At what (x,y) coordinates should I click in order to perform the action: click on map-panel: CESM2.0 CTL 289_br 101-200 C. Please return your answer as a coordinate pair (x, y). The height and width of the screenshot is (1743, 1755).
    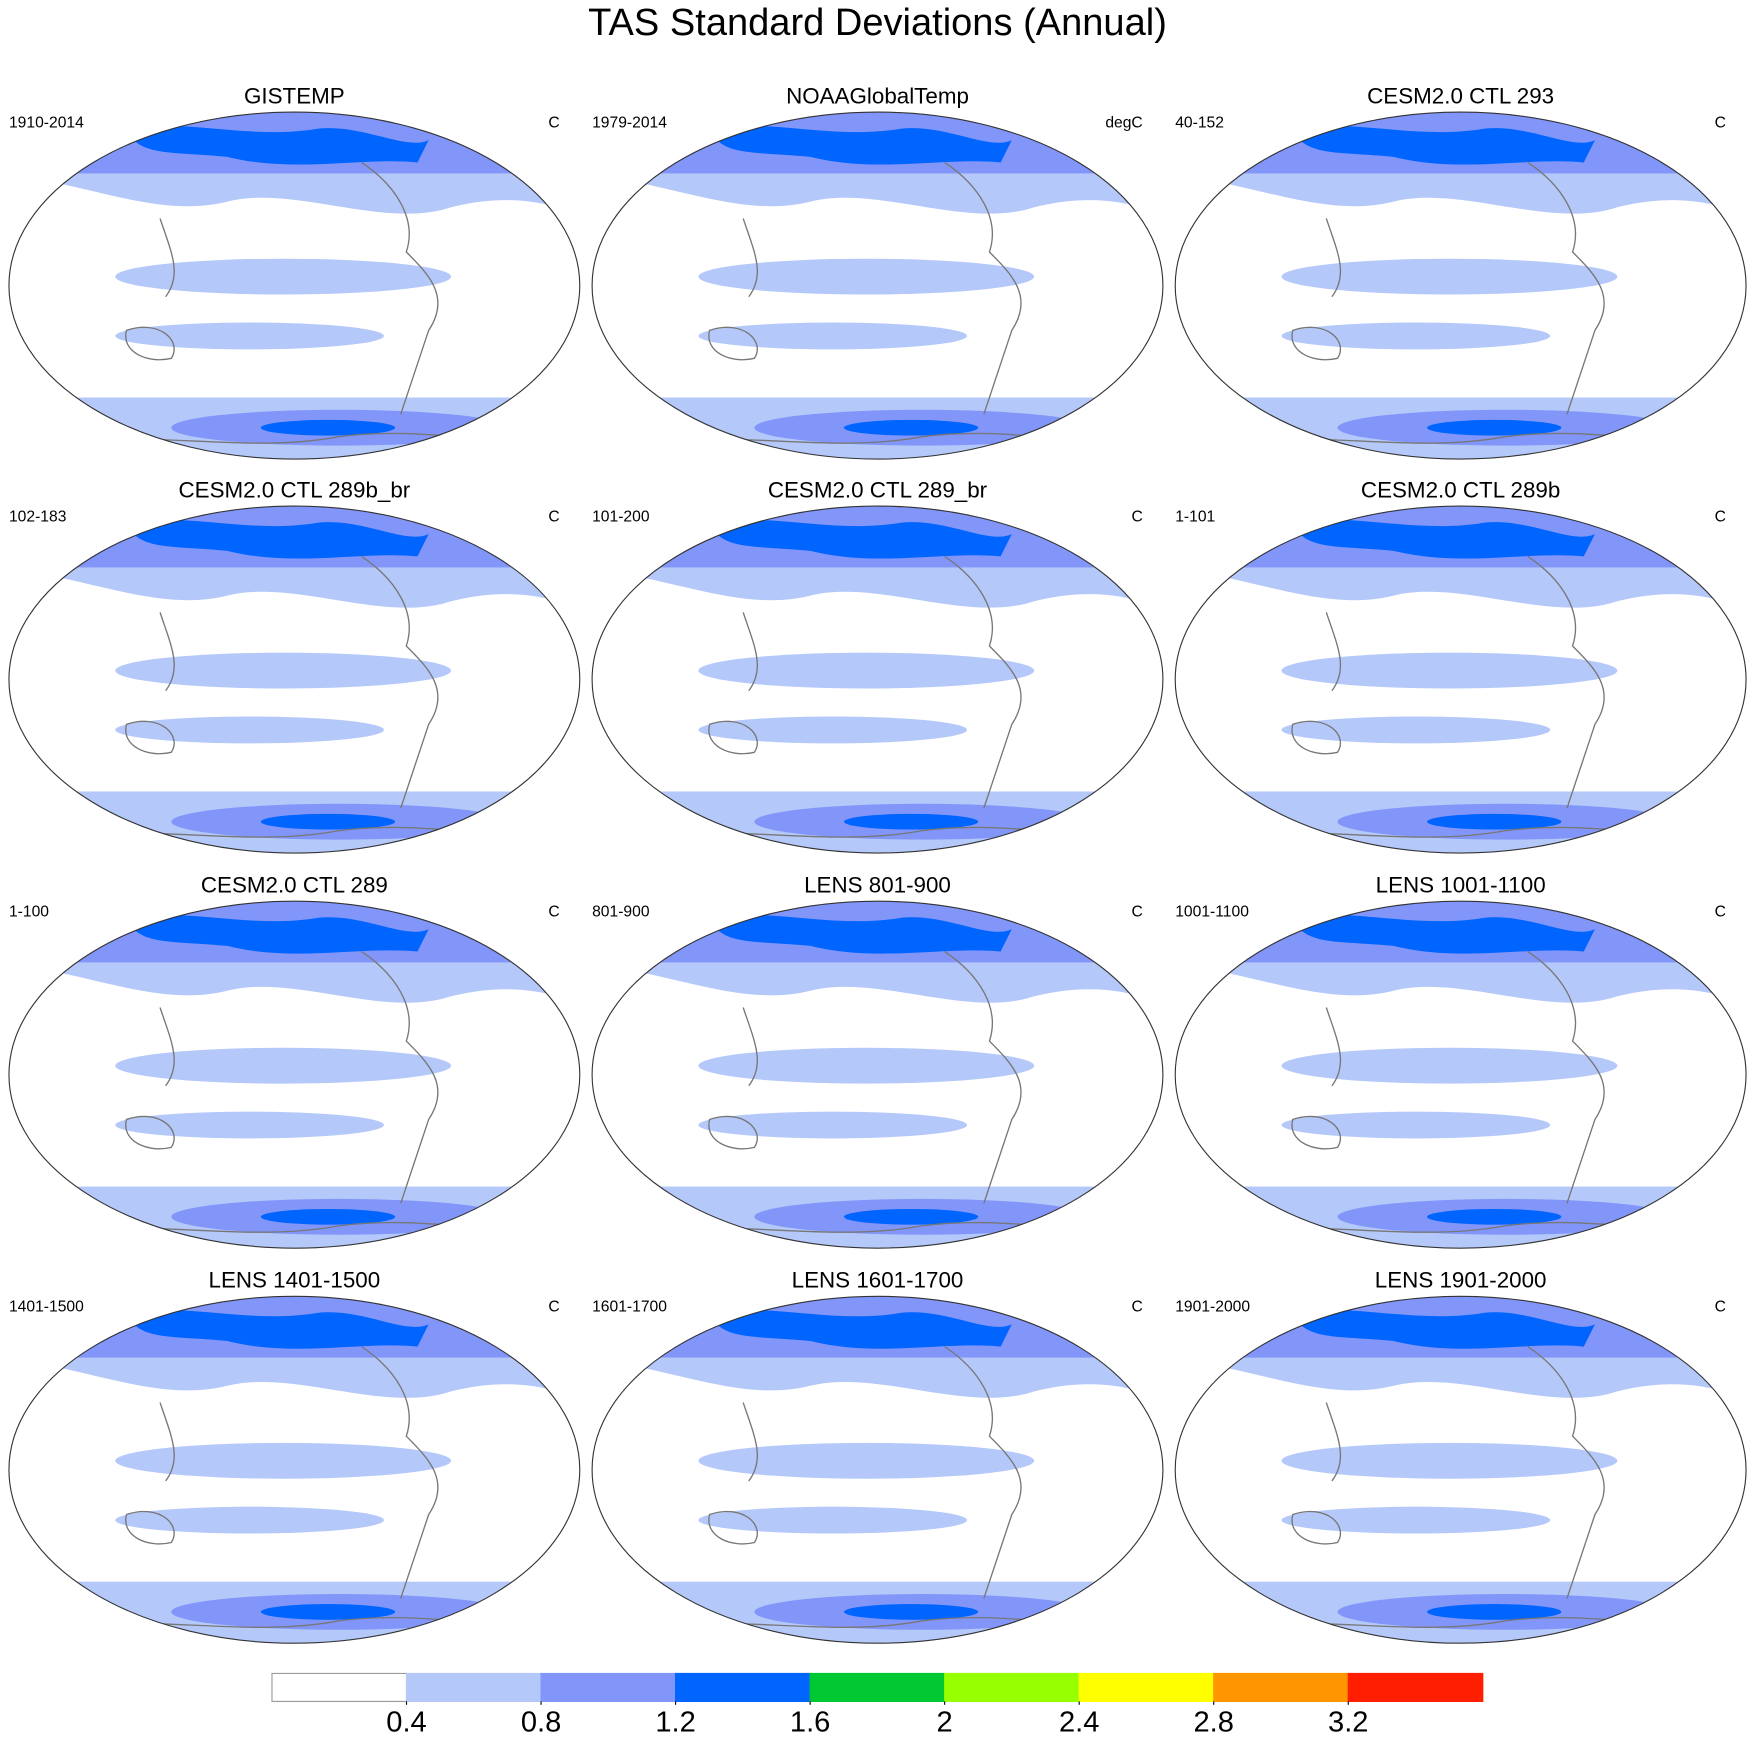
    Looking at the image, I should click on (877, 667).